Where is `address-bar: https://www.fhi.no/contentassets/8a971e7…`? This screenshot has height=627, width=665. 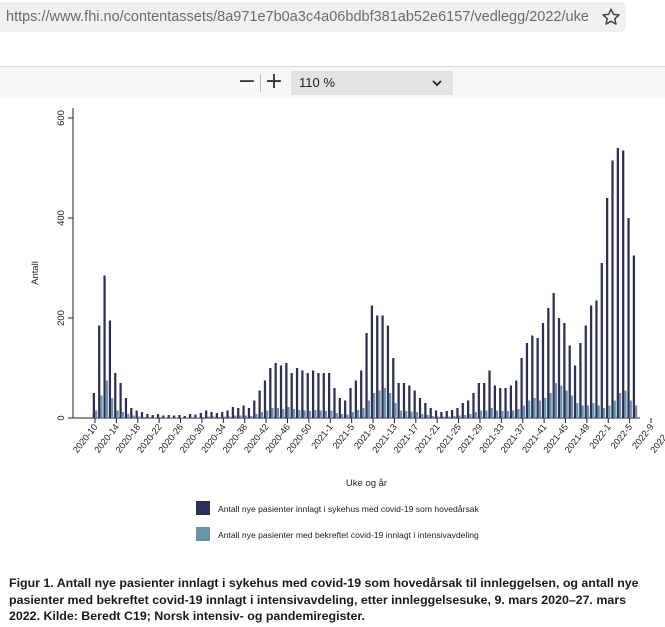 address-bar: https://www.fhi.no/contentassets/8a971e7… is located at coordinates (313, 17).